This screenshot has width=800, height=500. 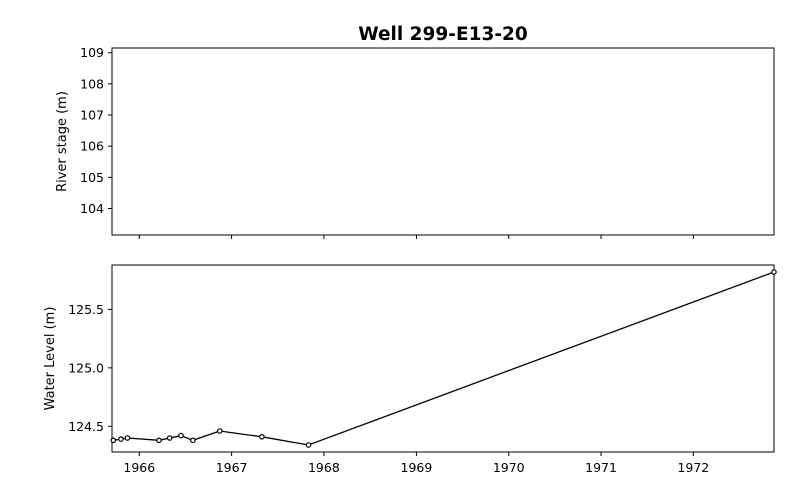 What do you see at coordinates (416, 237) in the screenshot?
I see `river-stage-x-ticks` at bounding box center [416, 237].